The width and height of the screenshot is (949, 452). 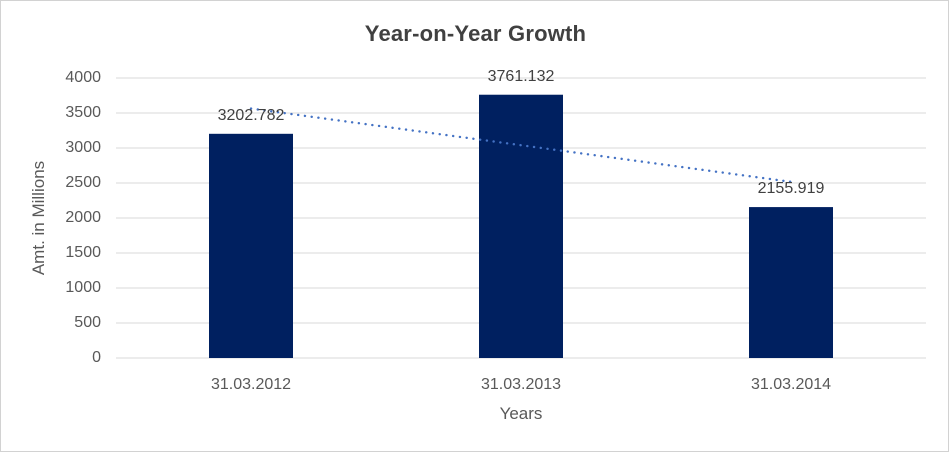 What do you see at coordinates (791, 282) in the screenshot?
I see `bar-31.03.2014` at bounding box center [791, 282].